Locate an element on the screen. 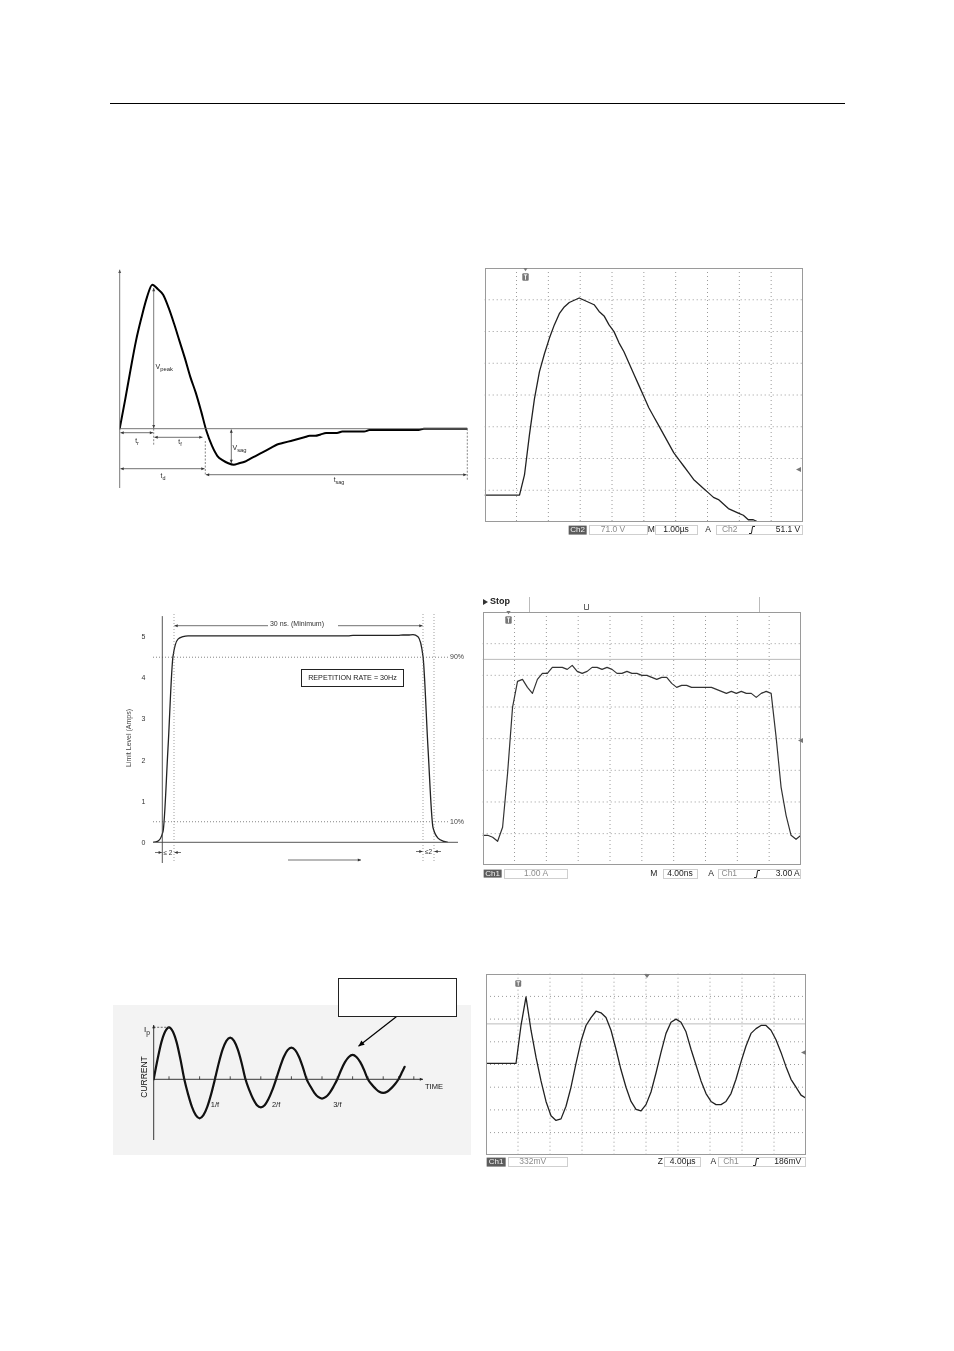 Image resolution: width=954 pixels, height=1351 pixels. text: 51.1 V is located at coordinates (788, 529).